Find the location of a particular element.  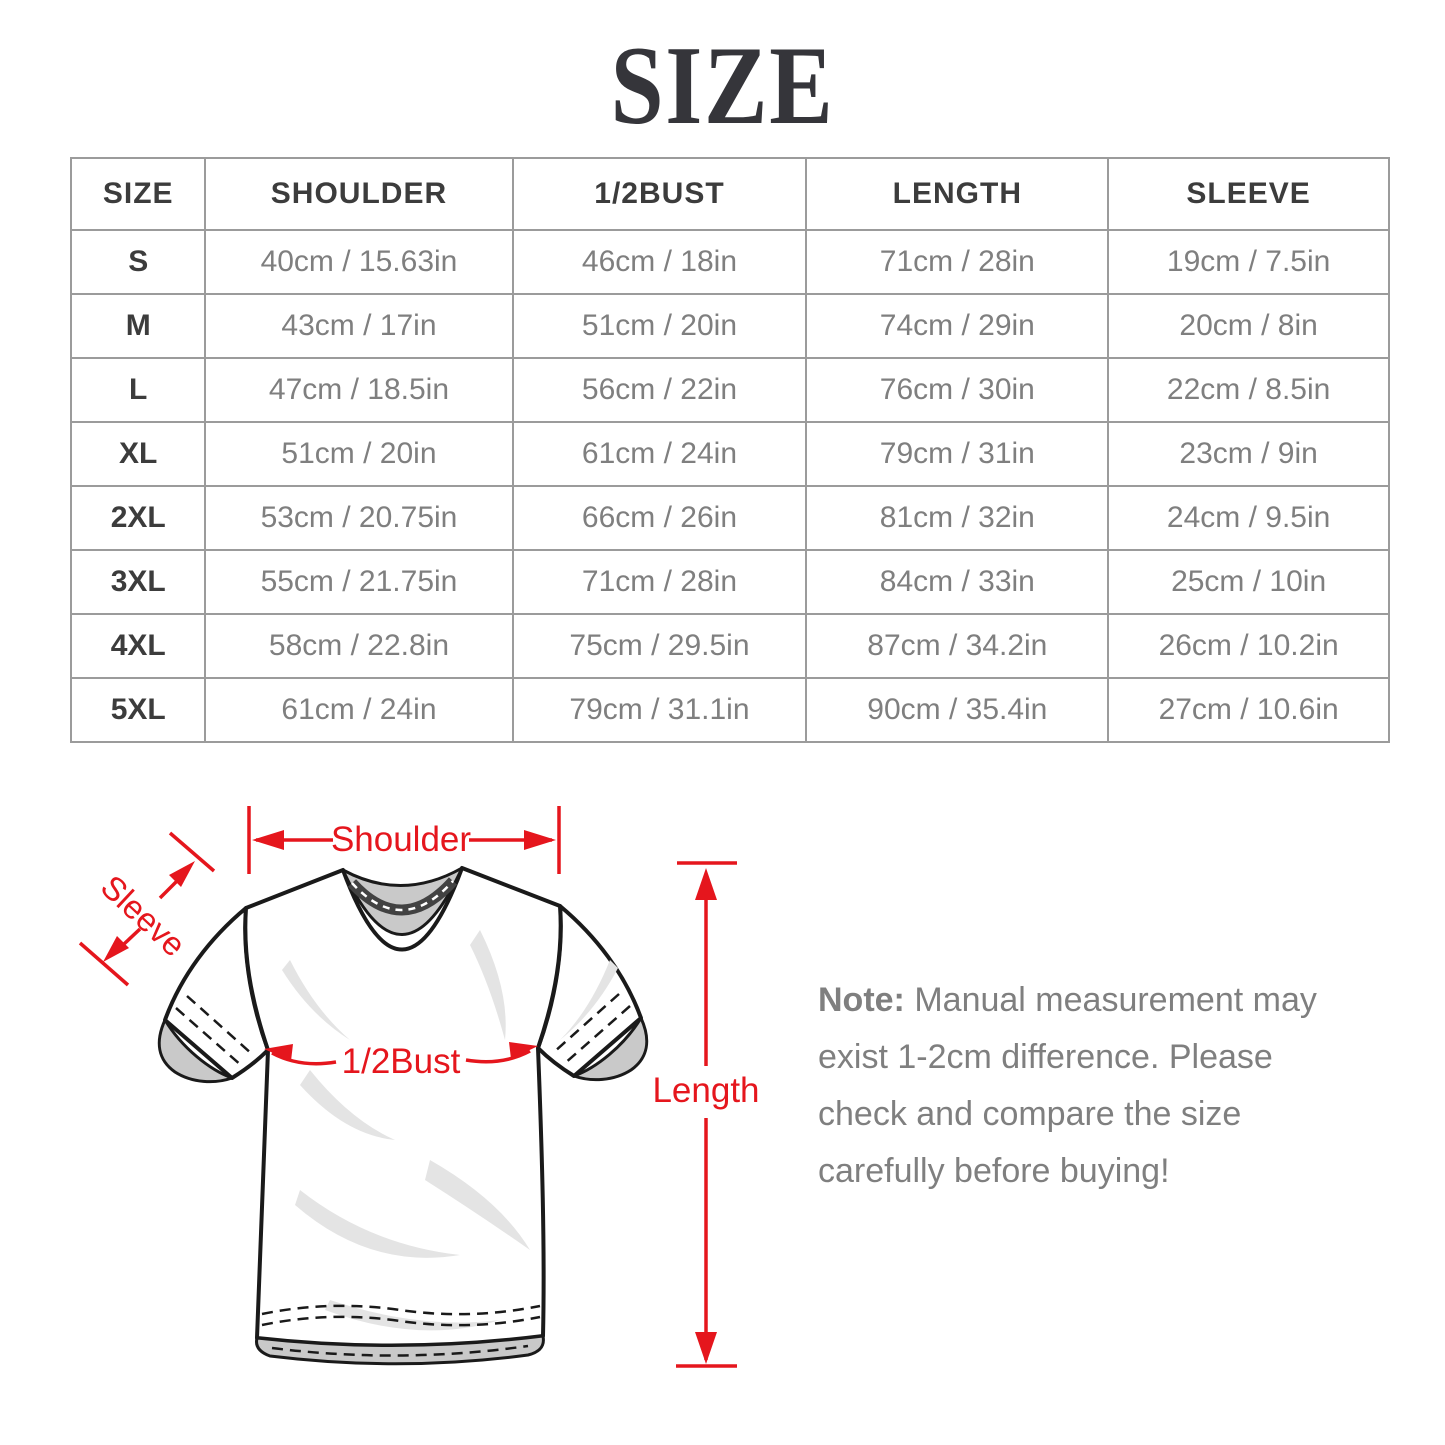

bust-cell: 51cm / 20in is located at coordinates (659, 326).